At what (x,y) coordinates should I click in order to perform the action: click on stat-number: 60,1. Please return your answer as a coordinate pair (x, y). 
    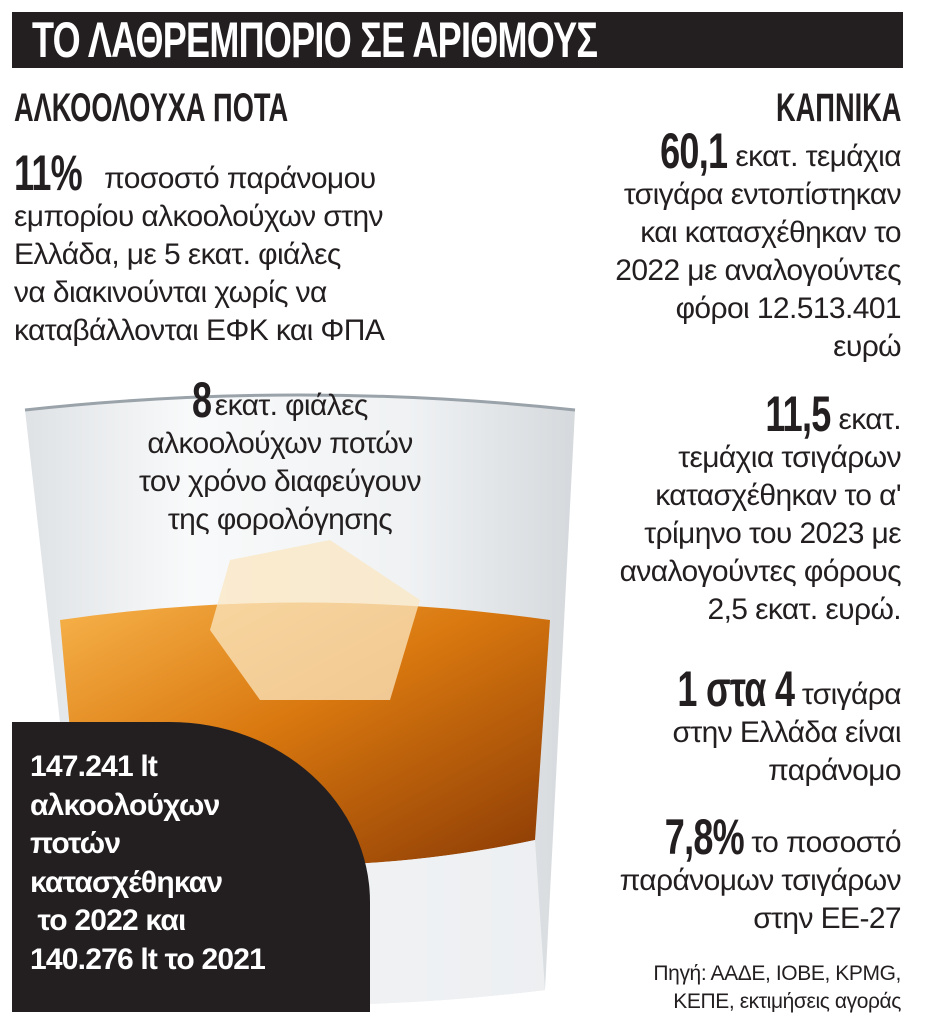
    Looking at the image, I should click on (694, 151).